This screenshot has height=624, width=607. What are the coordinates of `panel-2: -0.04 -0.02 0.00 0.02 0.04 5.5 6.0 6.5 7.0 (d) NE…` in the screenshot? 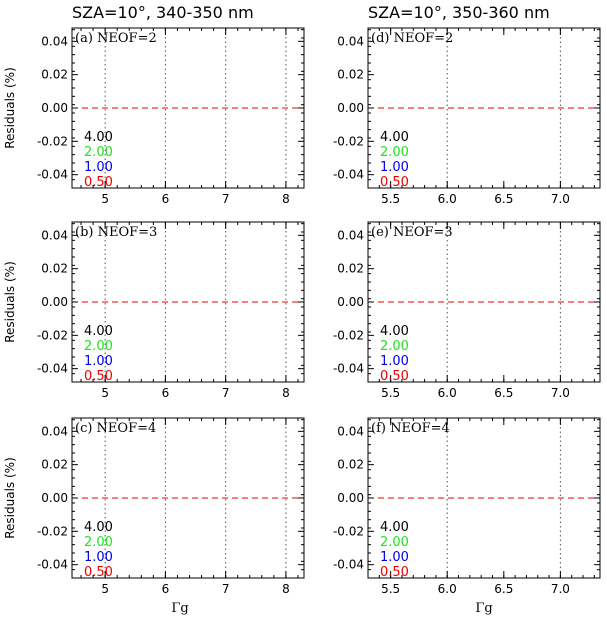 It's located at (467, 116).